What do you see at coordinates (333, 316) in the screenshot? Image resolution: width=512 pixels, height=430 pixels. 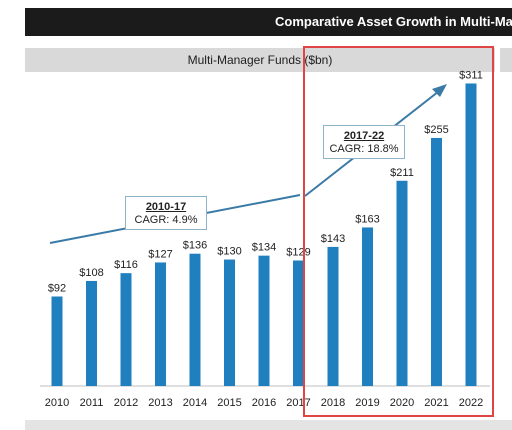 I see `bar-2018` at bounding box center [333, 316].